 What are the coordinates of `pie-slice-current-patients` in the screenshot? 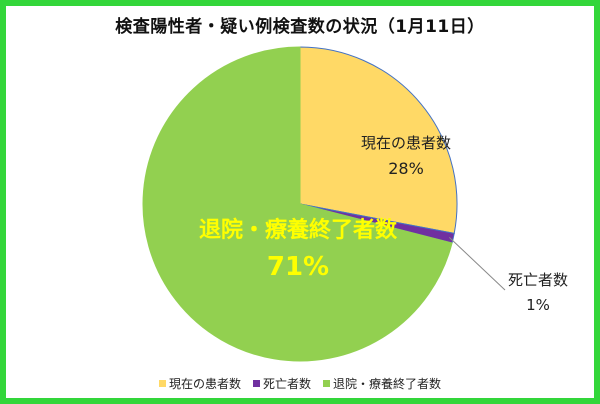 It's located at (378, 140).